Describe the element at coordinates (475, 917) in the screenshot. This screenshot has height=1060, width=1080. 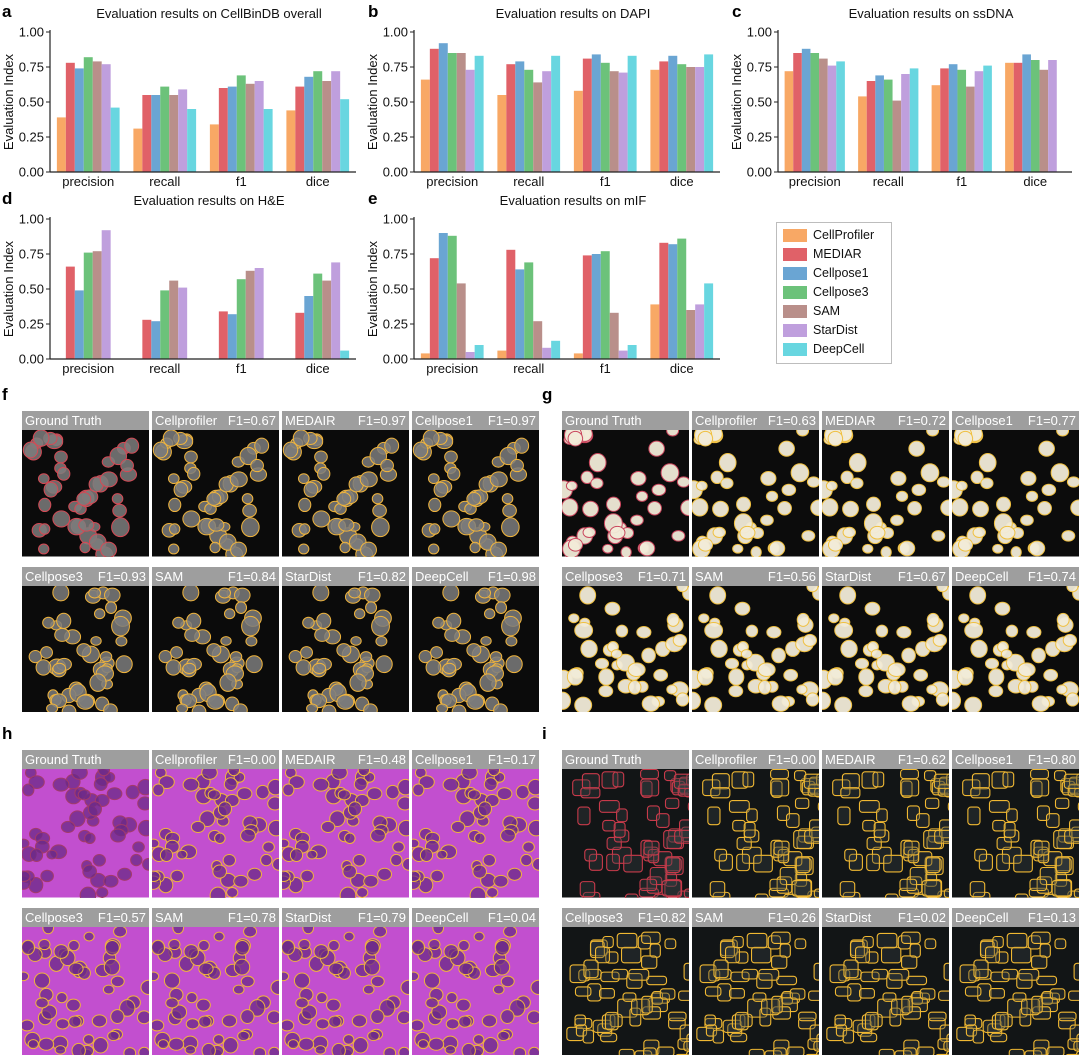
I see `tile-header: DeepCell F1=0.04` at that location.